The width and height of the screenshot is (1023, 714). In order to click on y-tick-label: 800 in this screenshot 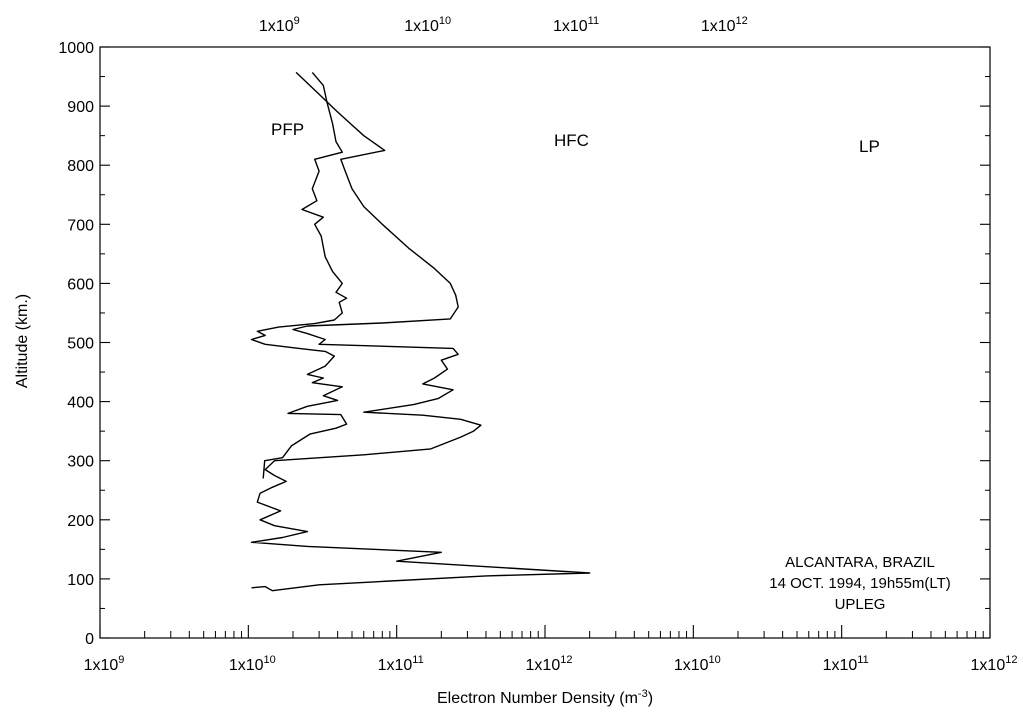, I will do `click(80, 166)`.